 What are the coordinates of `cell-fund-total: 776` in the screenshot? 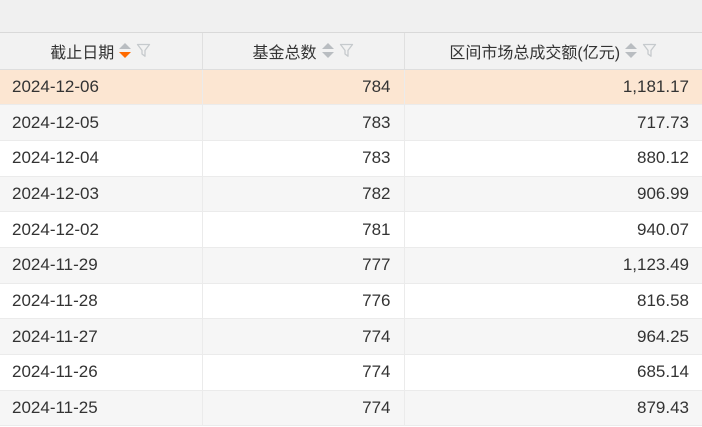 It's located at (303, 301).